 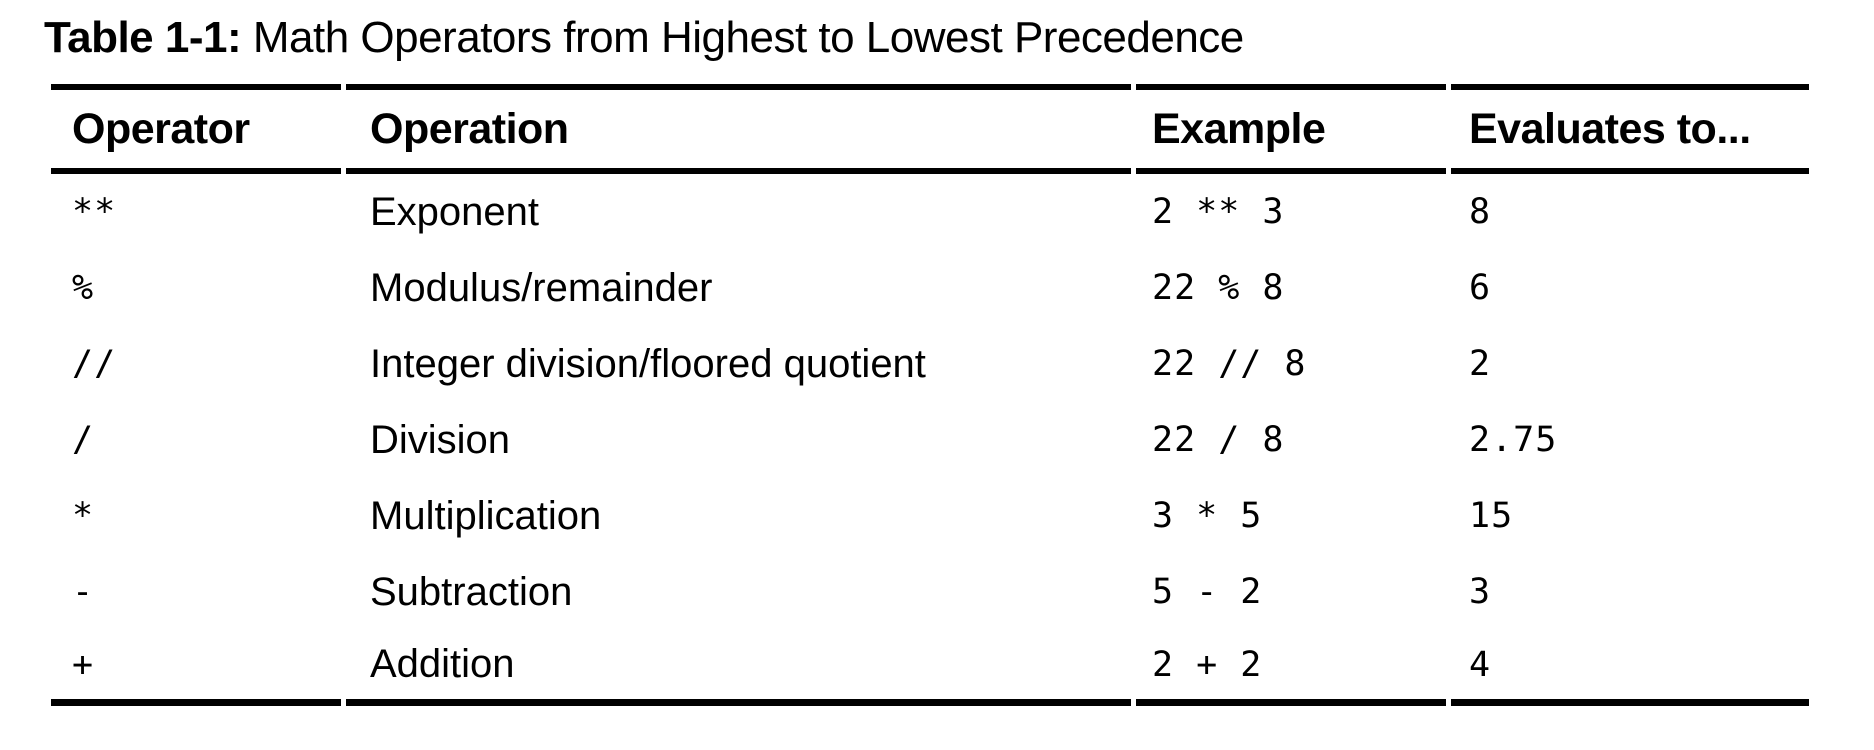 What do you see at coordinates (471, 591) in the screenshot?
I see `cell-operation: Subtraction` at bounding box center [471, 591].